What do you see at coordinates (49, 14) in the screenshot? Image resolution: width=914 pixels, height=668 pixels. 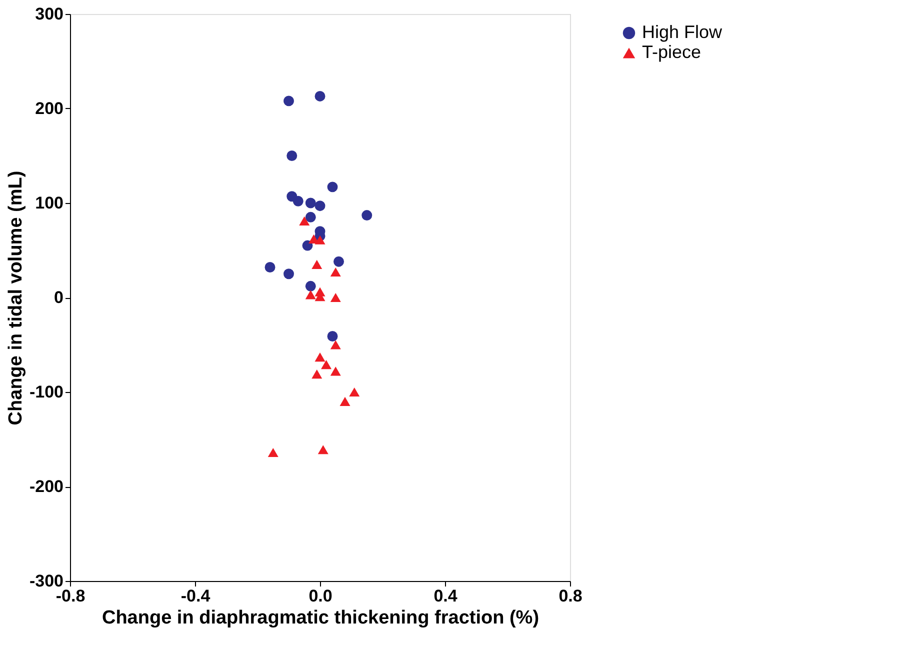 I see `y-tick-label: 300` at bounding box center [49, 14].